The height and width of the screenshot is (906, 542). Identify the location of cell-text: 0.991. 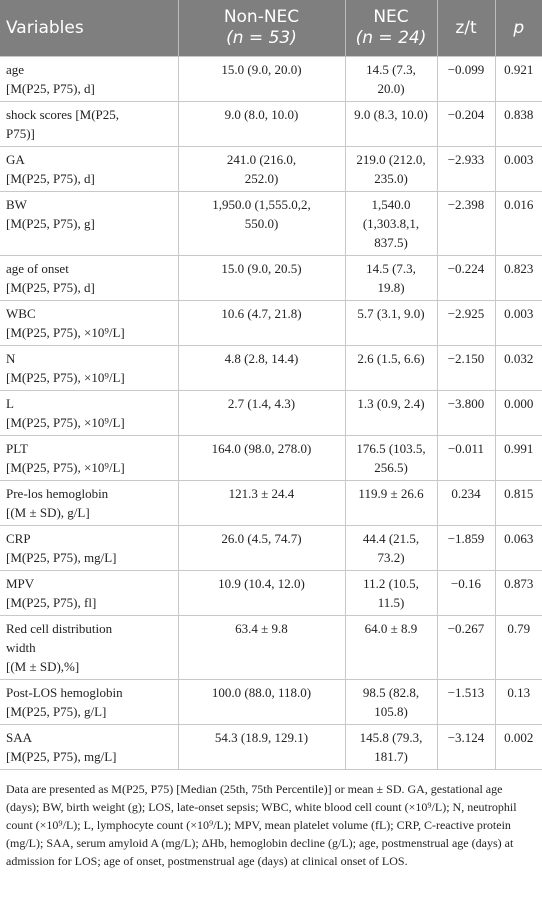
(519, 448).